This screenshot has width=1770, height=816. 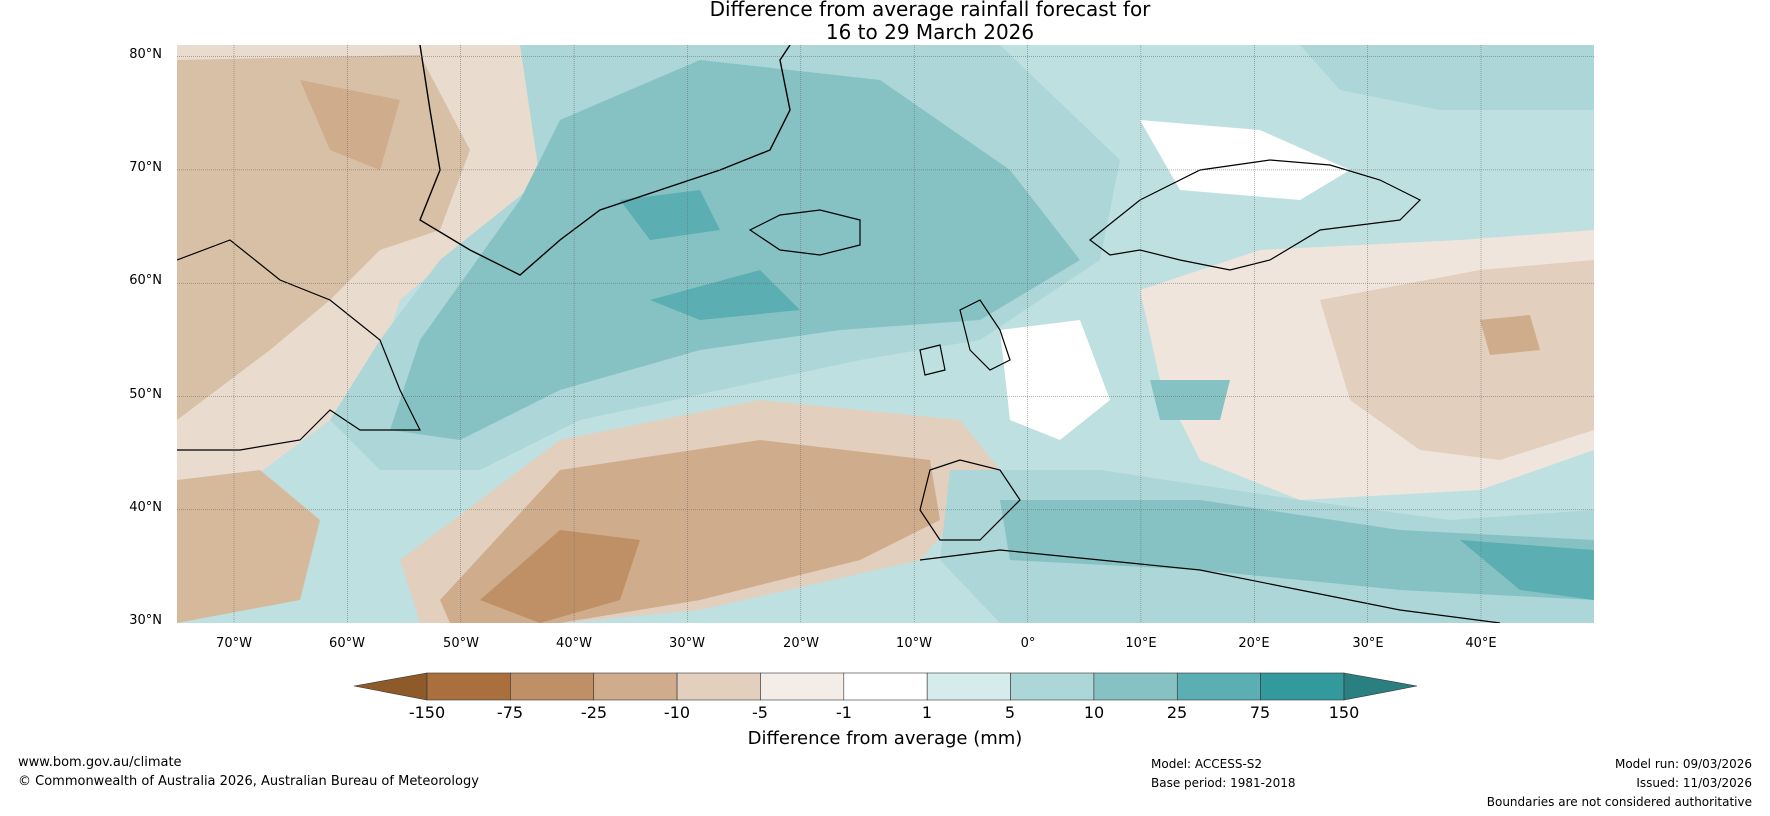 I want to click on colorbar-extend-high, so click(x=1380, y=686).